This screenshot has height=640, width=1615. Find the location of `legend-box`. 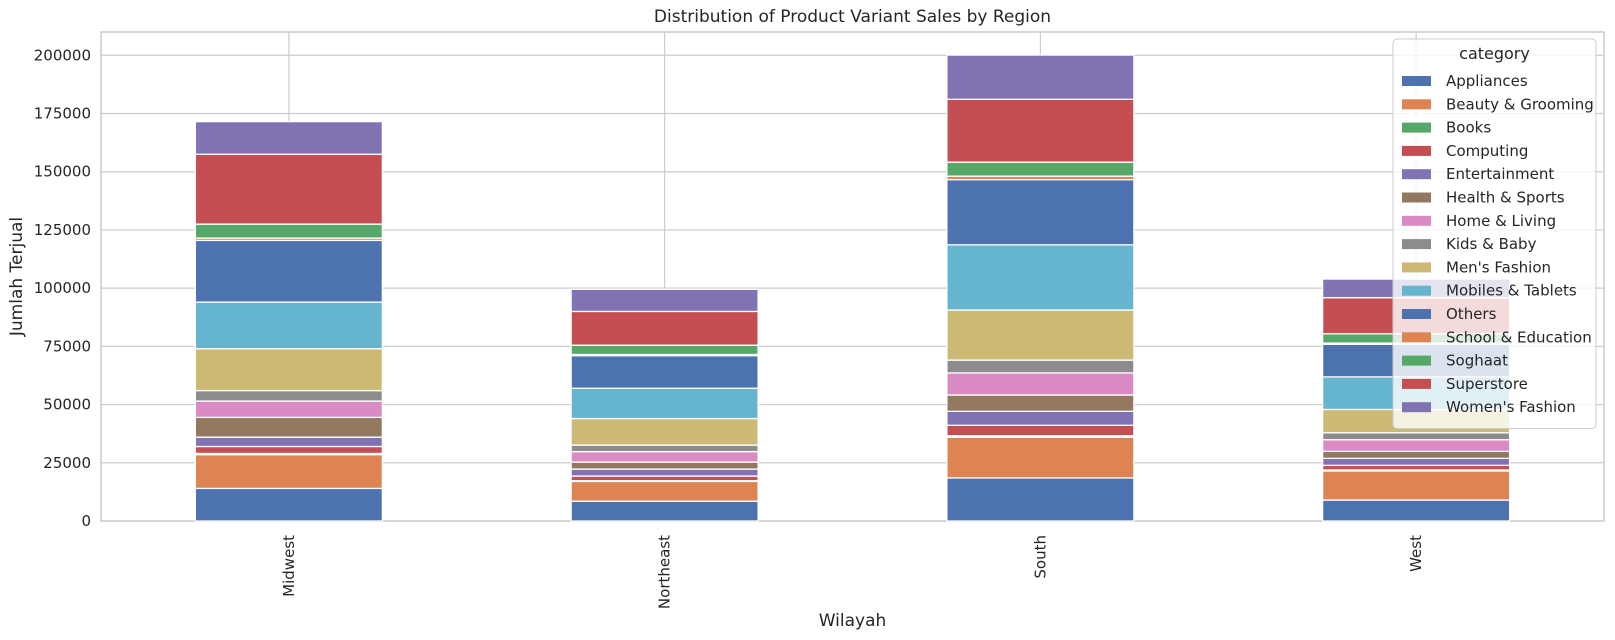

legend-box is located at coordinates (1494, 233).